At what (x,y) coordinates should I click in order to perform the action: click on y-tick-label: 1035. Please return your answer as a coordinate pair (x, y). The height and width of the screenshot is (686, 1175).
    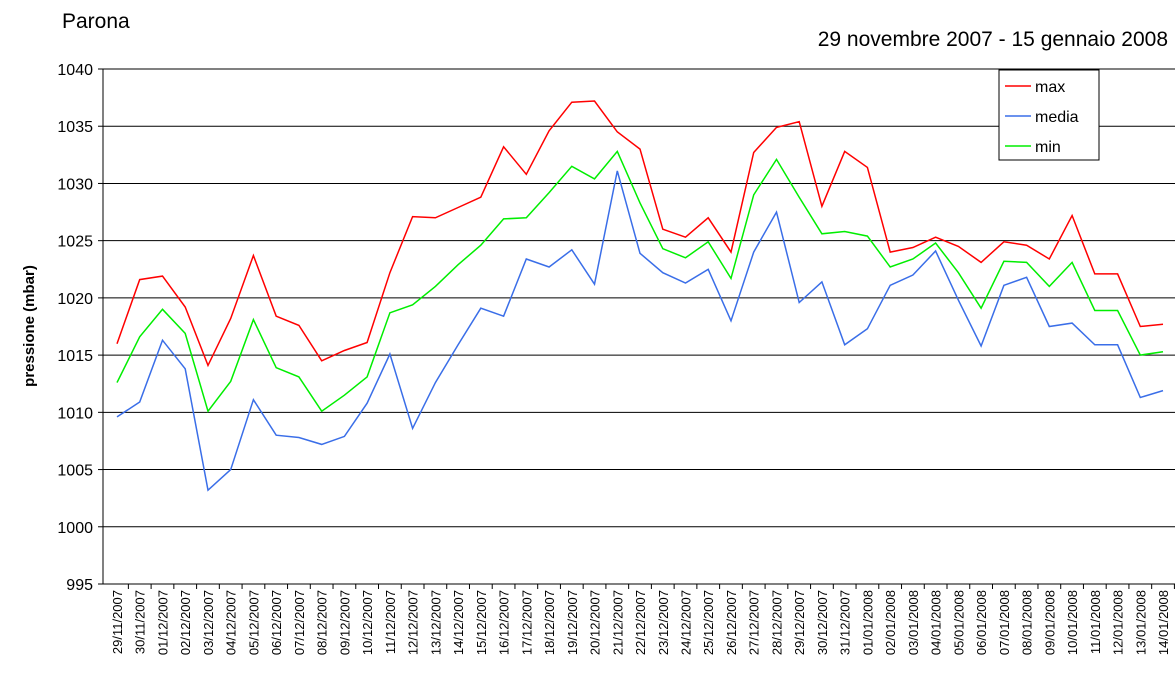
    Looking at the image, I should click on (75, 127).